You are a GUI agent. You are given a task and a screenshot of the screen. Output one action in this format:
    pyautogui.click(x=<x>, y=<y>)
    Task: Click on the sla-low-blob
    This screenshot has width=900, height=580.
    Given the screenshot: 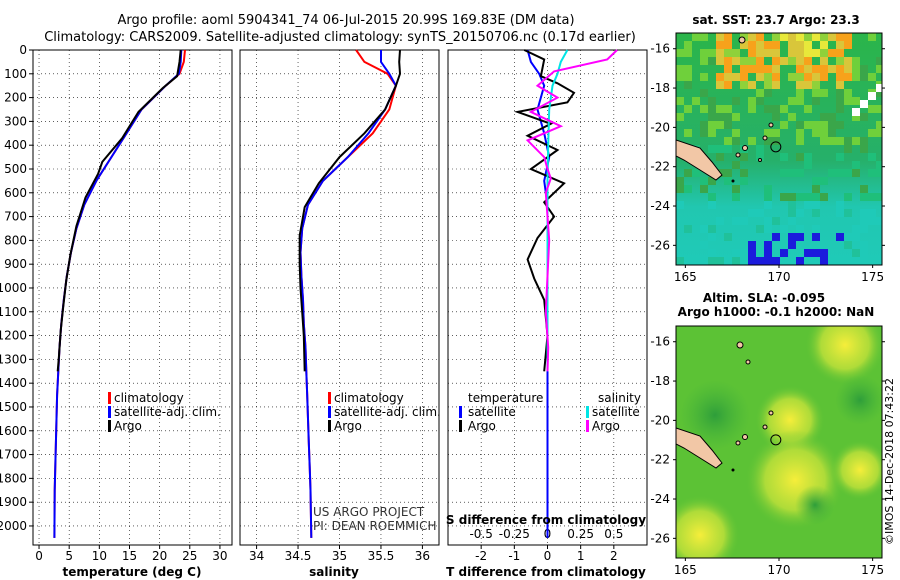 What is the action you would take?
    pyautogui.click(x=858, y=400)
    